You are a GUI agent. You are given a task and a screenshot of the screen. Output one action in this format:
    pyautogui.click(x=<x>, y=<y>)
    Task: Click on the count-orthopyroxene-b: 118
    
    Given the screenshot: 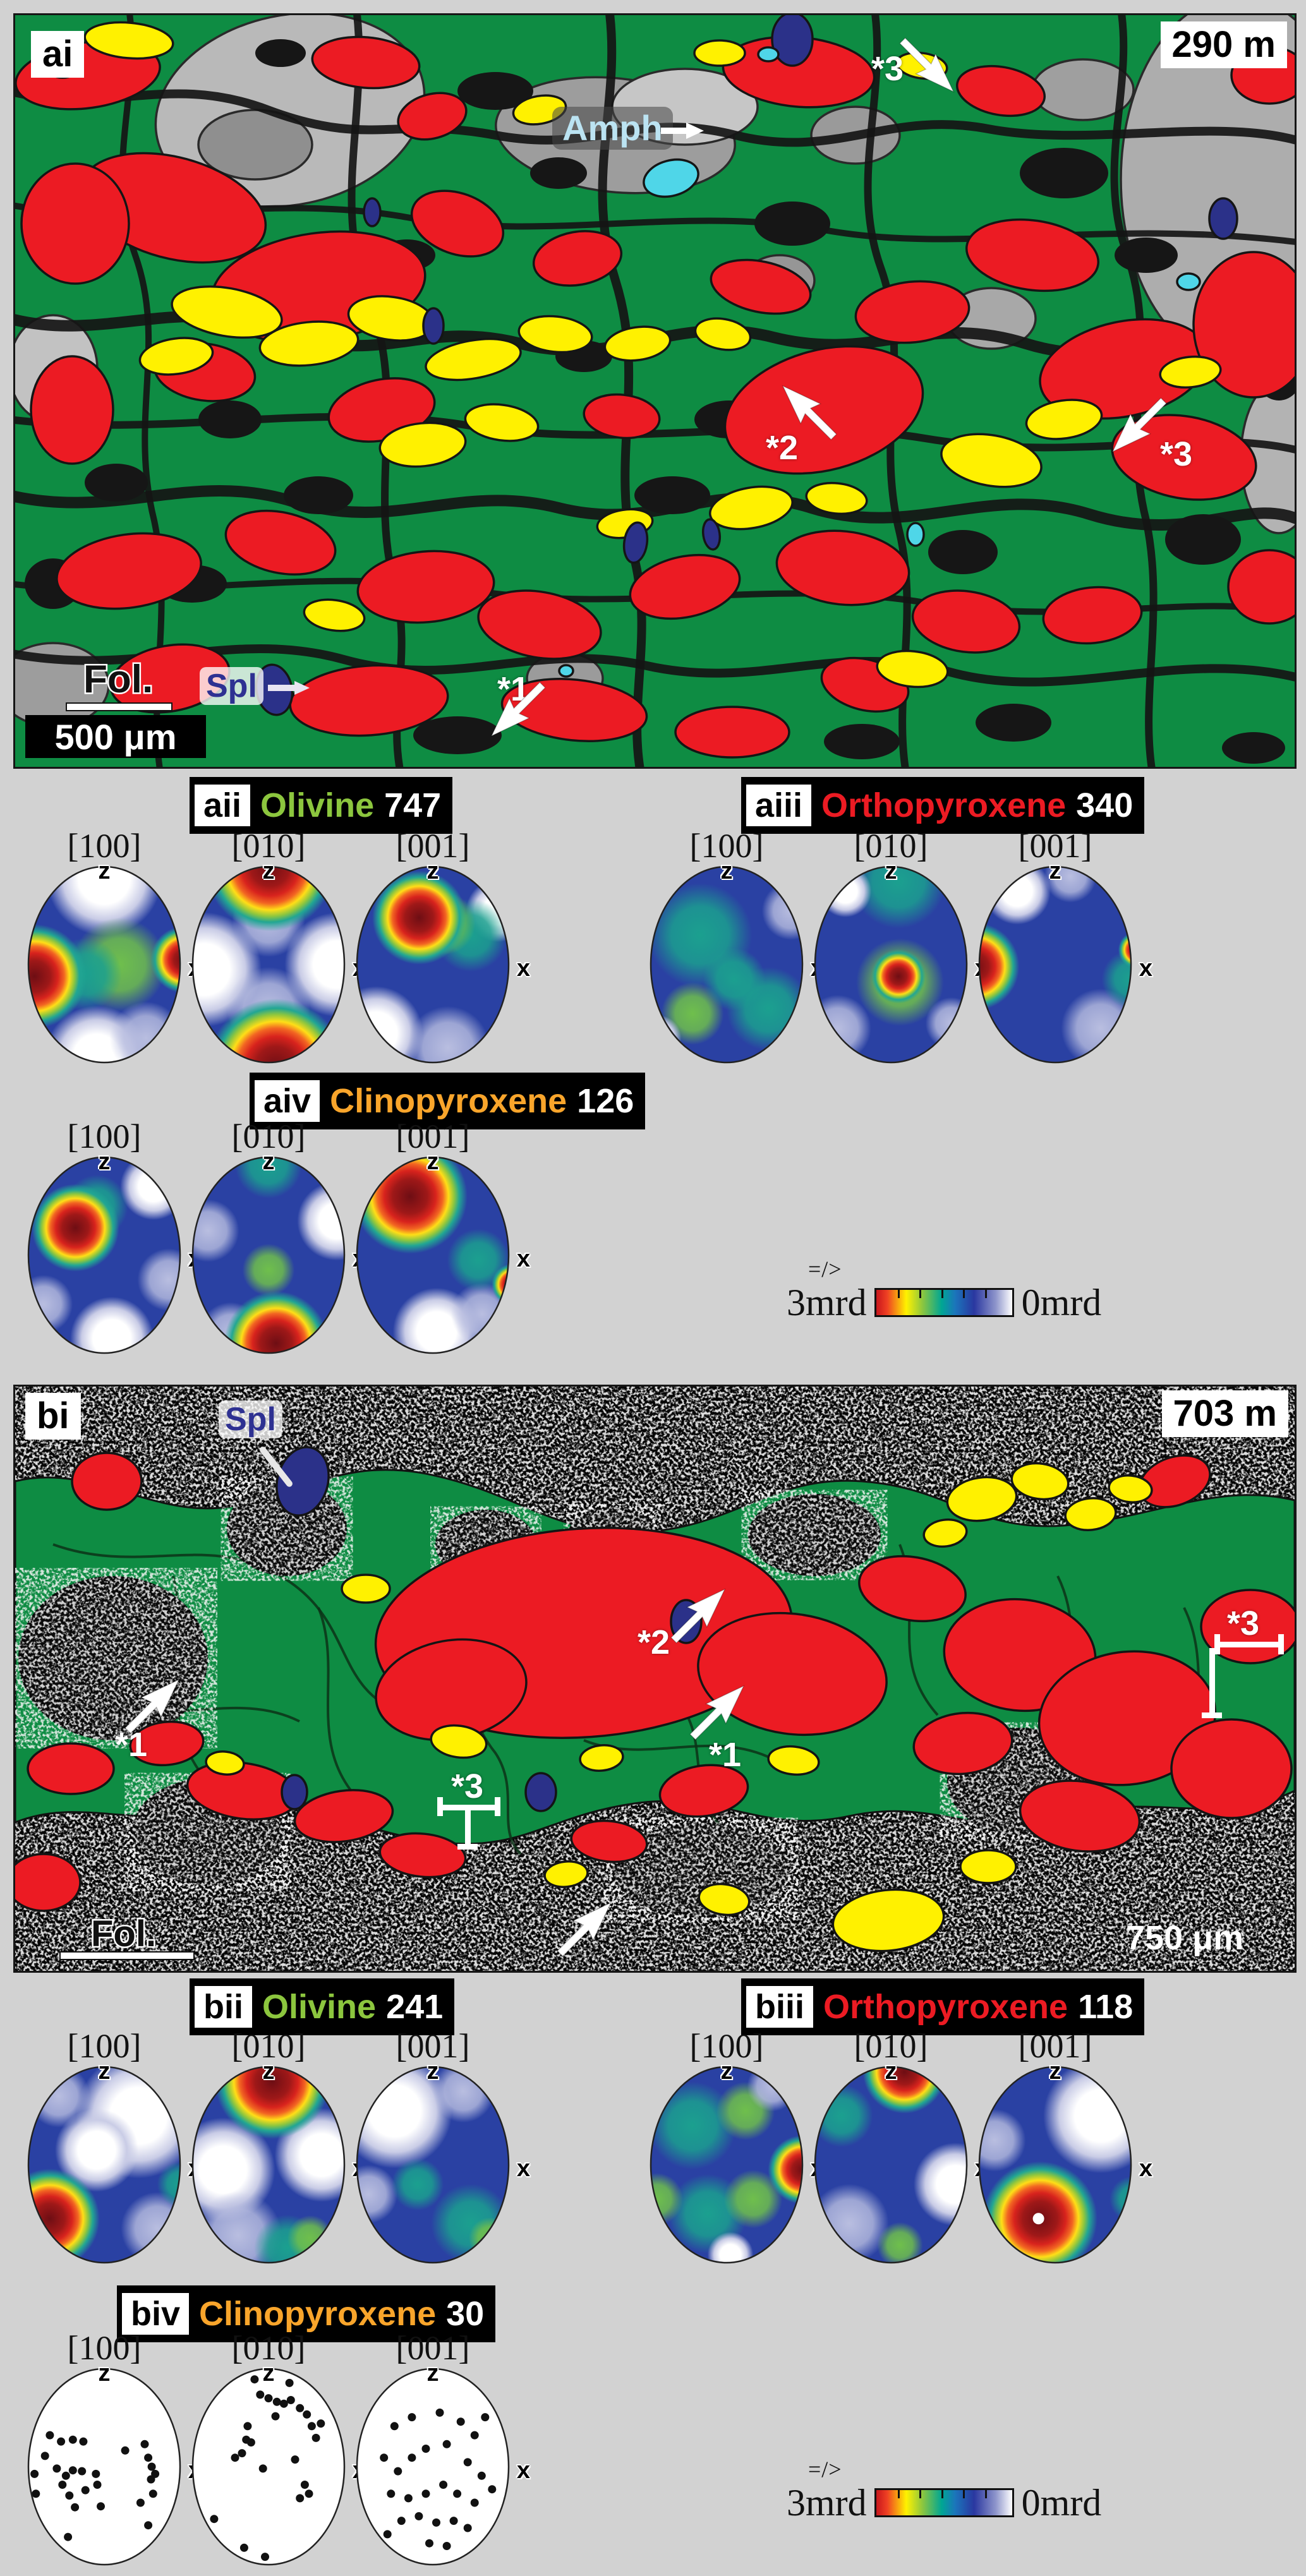 What is the action you would take?
    pyautogui.click(x=1106, y=2007)
    